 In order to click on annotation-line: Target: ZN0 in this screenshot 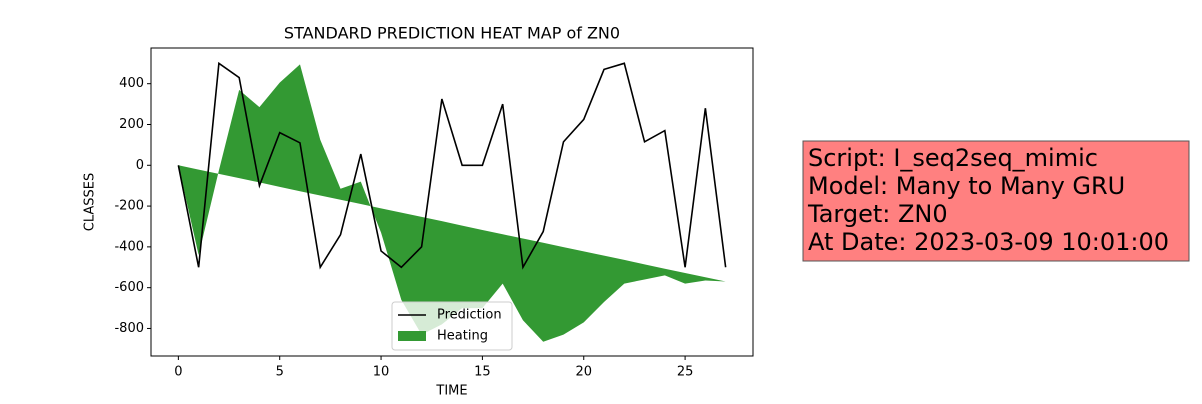, I will do `click(877, 214)`.